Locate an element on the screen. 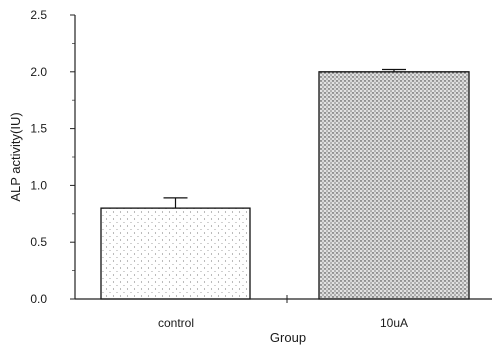  x-tick-label: control is located at coordinates (176, 323).